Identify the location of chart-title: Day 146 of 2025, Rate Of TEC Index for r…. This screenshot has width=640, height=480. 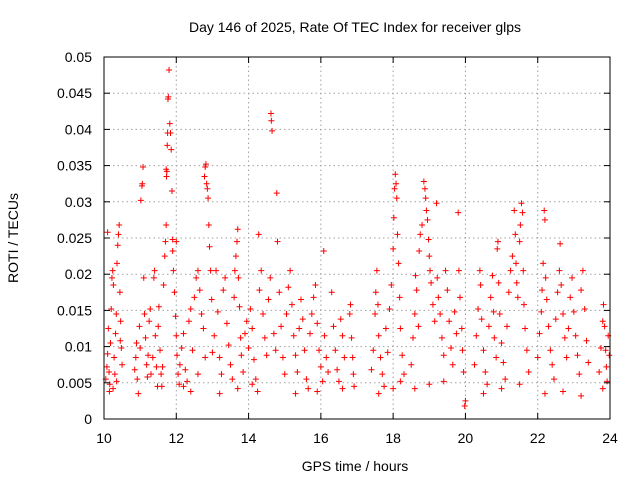
(355, 27).